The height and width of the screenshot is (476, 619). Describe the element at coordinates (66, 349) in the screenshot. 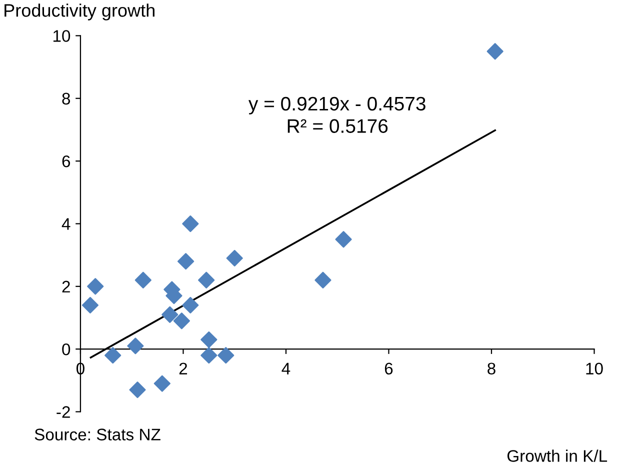

I see `y-tick-label: 0` at that location.